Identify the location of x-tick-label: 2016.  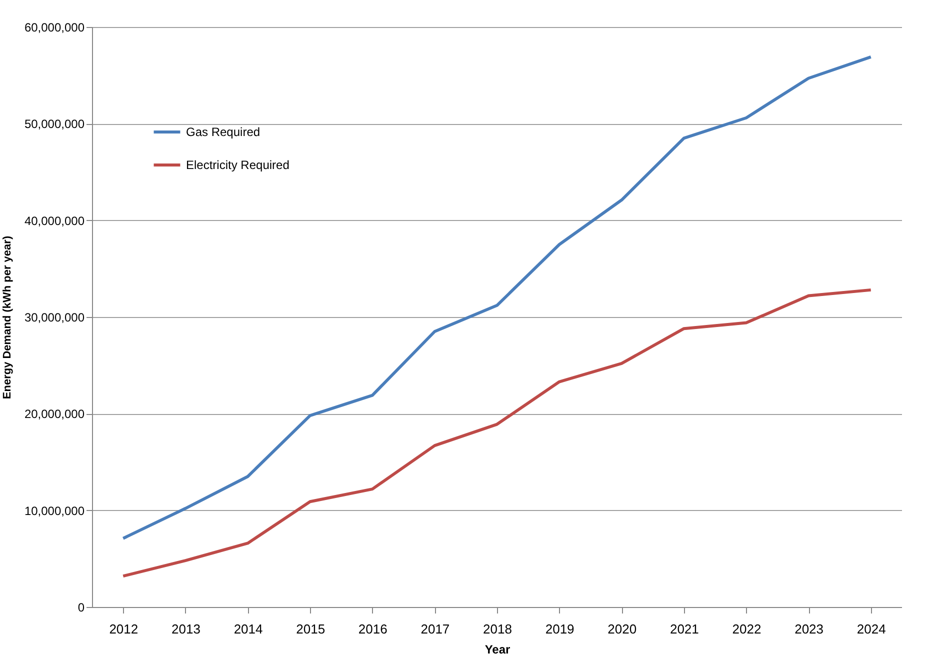
(373, 629).